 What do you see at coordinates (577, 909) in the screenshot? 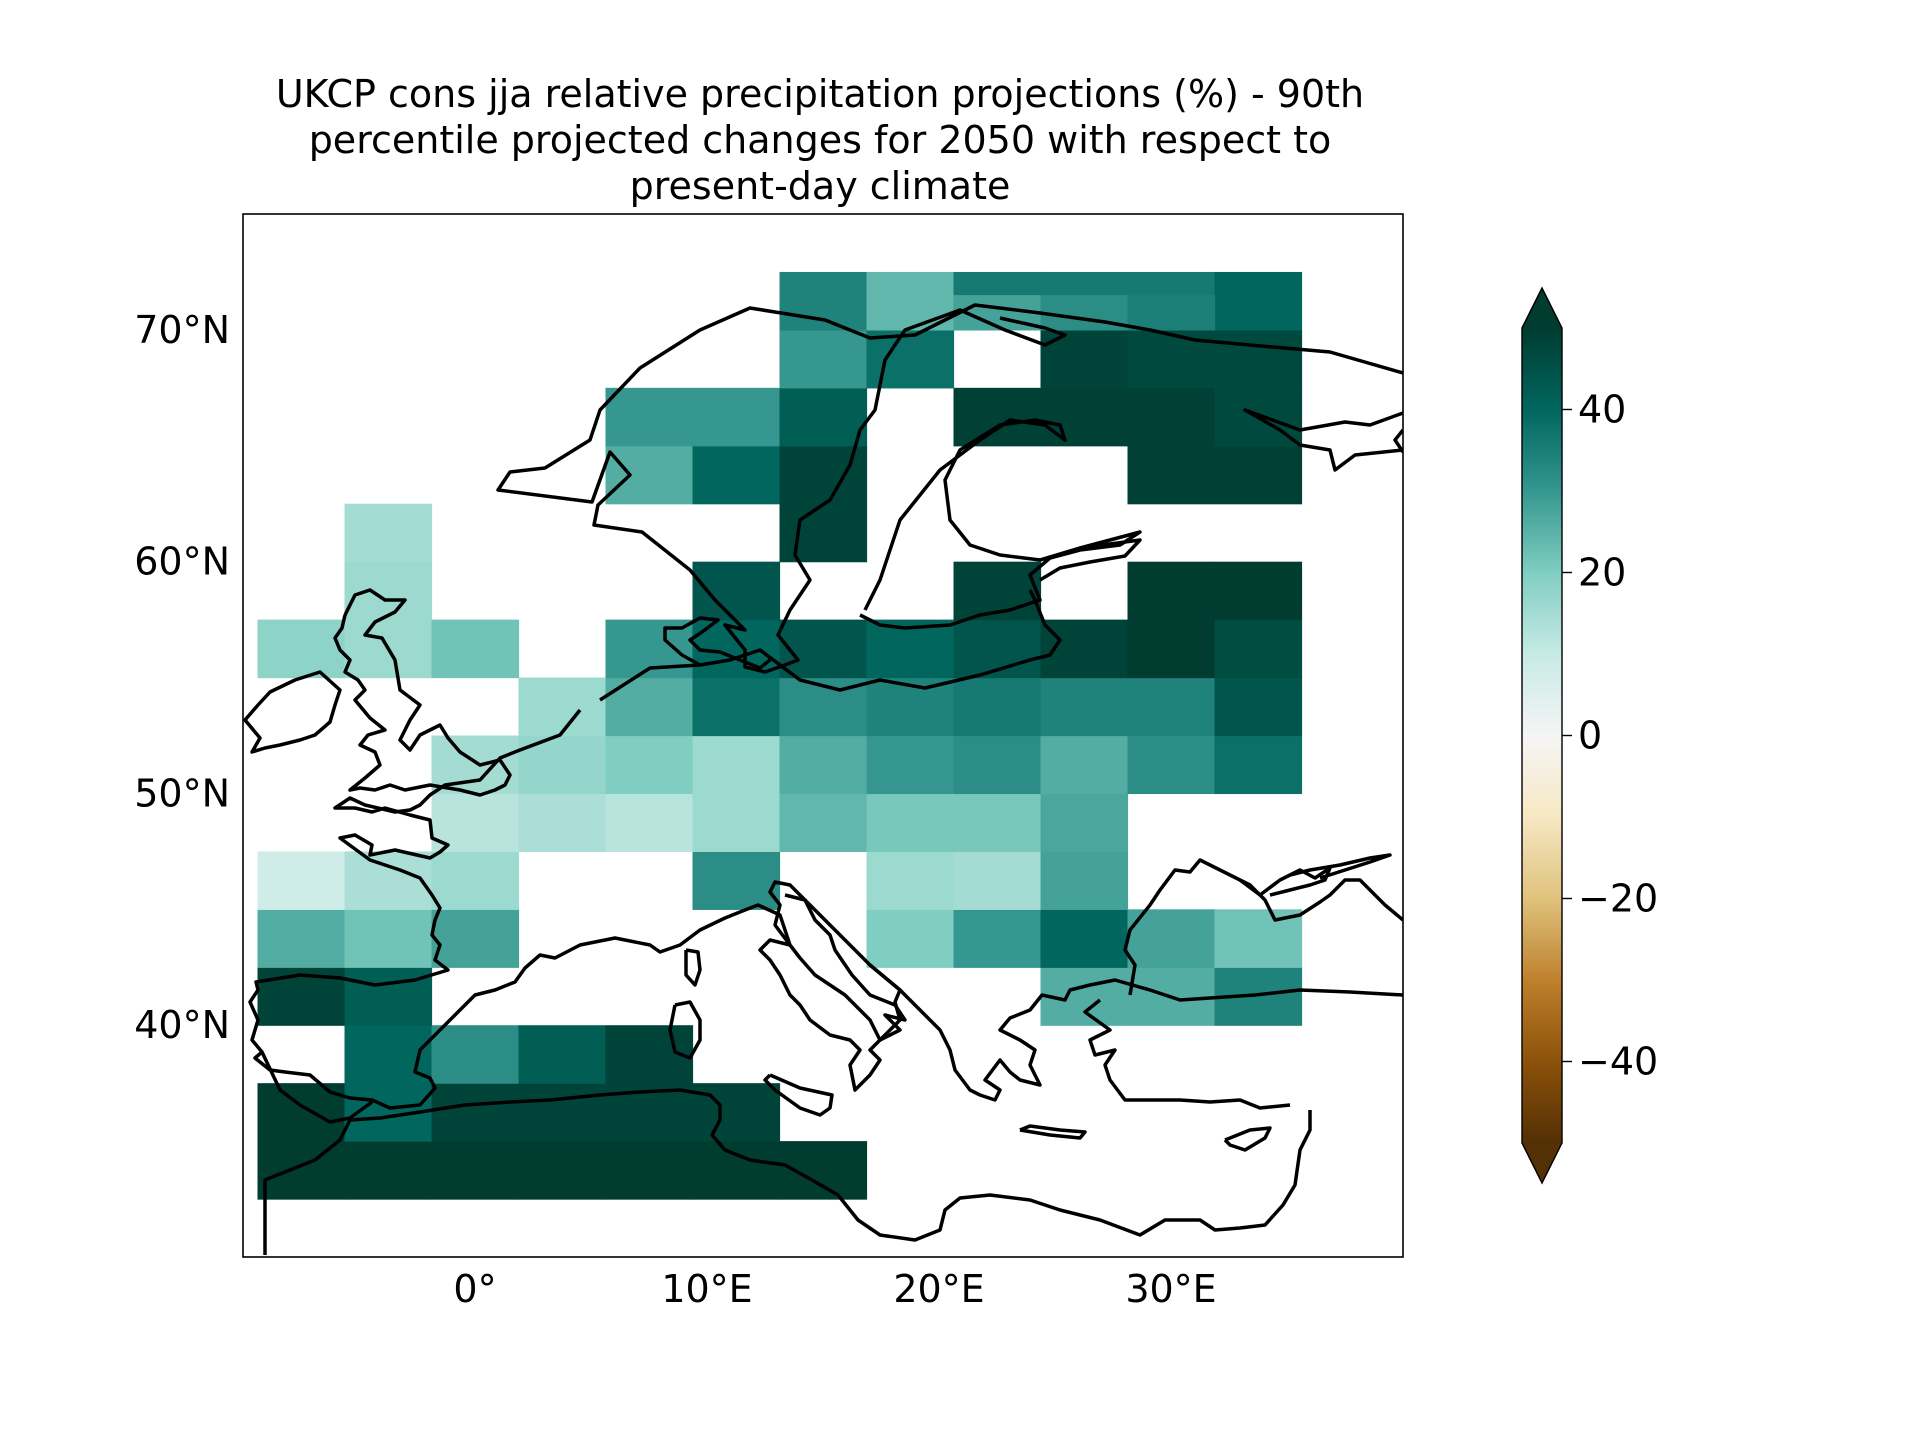
I see `coastline-western-europe` at bounding box center [577, 909].